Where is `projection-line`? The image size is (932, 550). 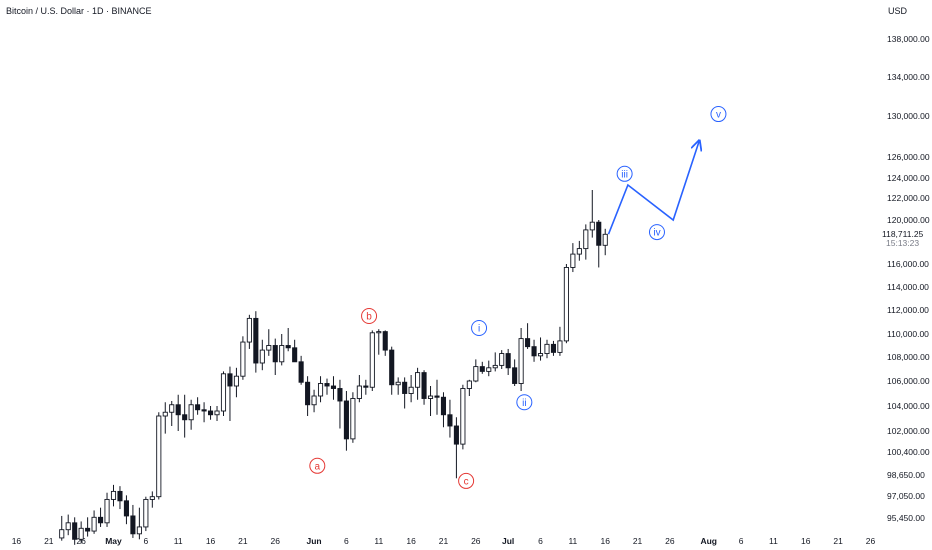 projection-line is located at coordinates (653, 188).